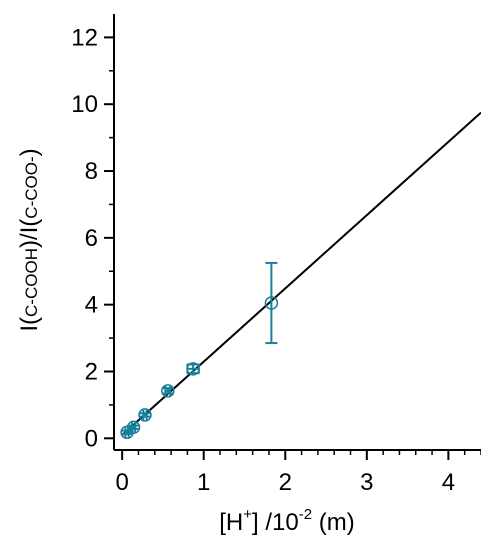 Image resolution: width=481 pixels, height=535 pixels. Describe the element at coordinates (84, 37) in the screenshot. I see `y-tick-label: 12` at that location.